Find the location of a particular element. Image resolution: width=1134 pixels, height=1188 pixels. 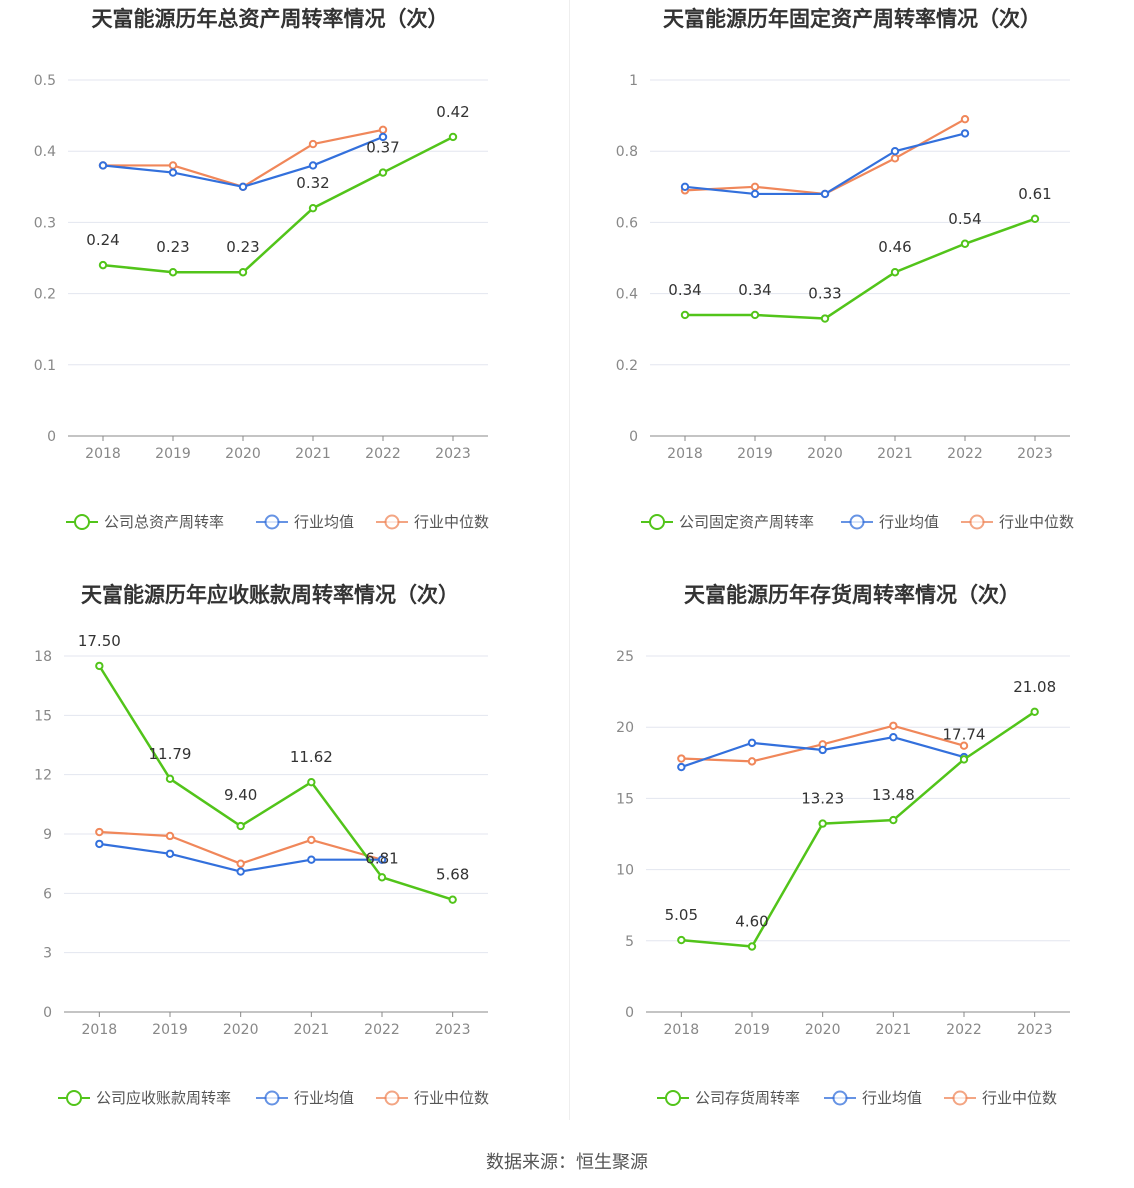

y-tick-label: 6 is located at coordinates (47, 894).